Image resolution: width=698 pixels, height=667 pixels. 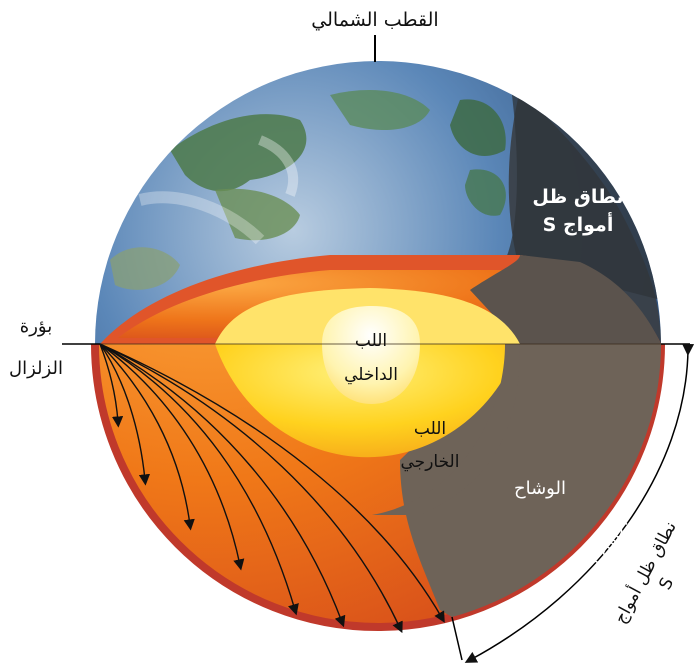 What do you see at coordinates (374, 20) in the screenshot?
I see `north-pole-label: القطب الشمالي` at bounding box center [374, 20].